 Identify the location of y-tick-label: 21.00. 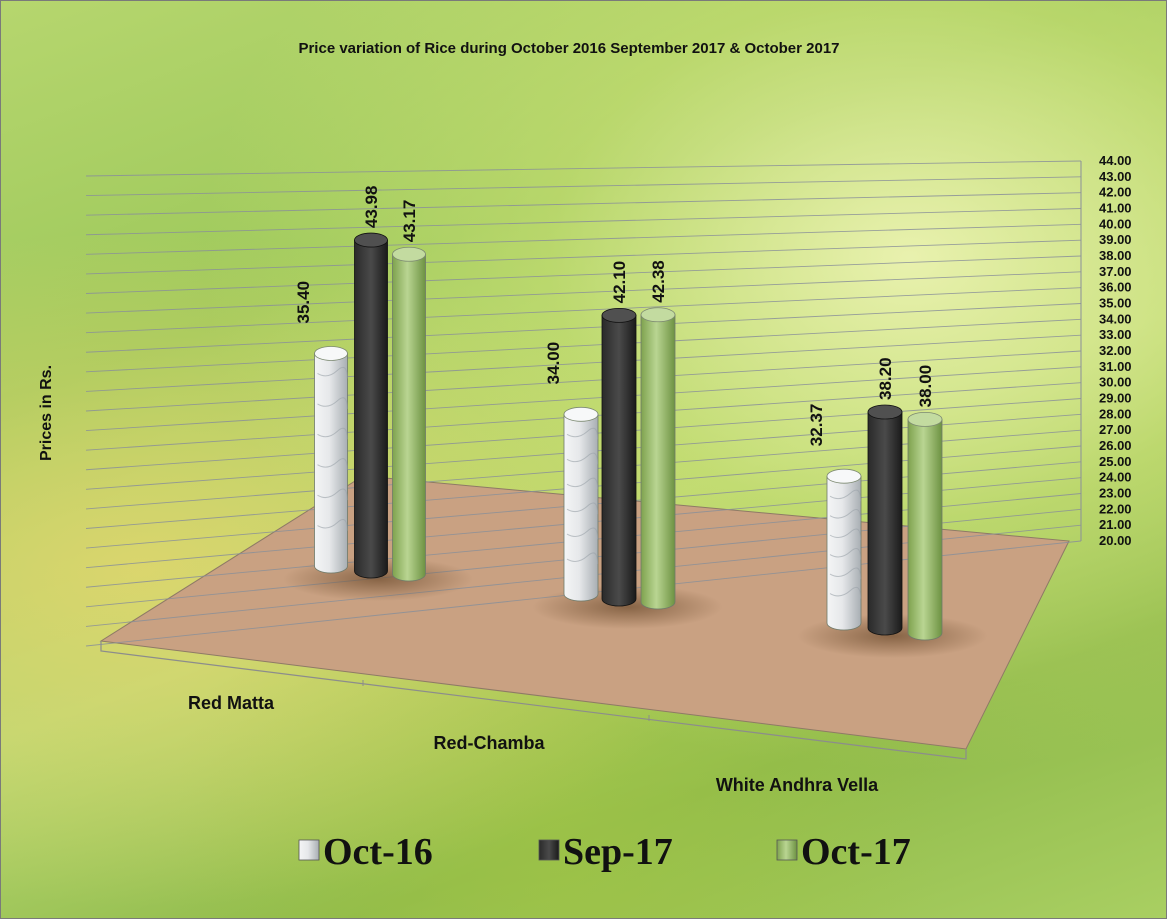
(1115, 524).